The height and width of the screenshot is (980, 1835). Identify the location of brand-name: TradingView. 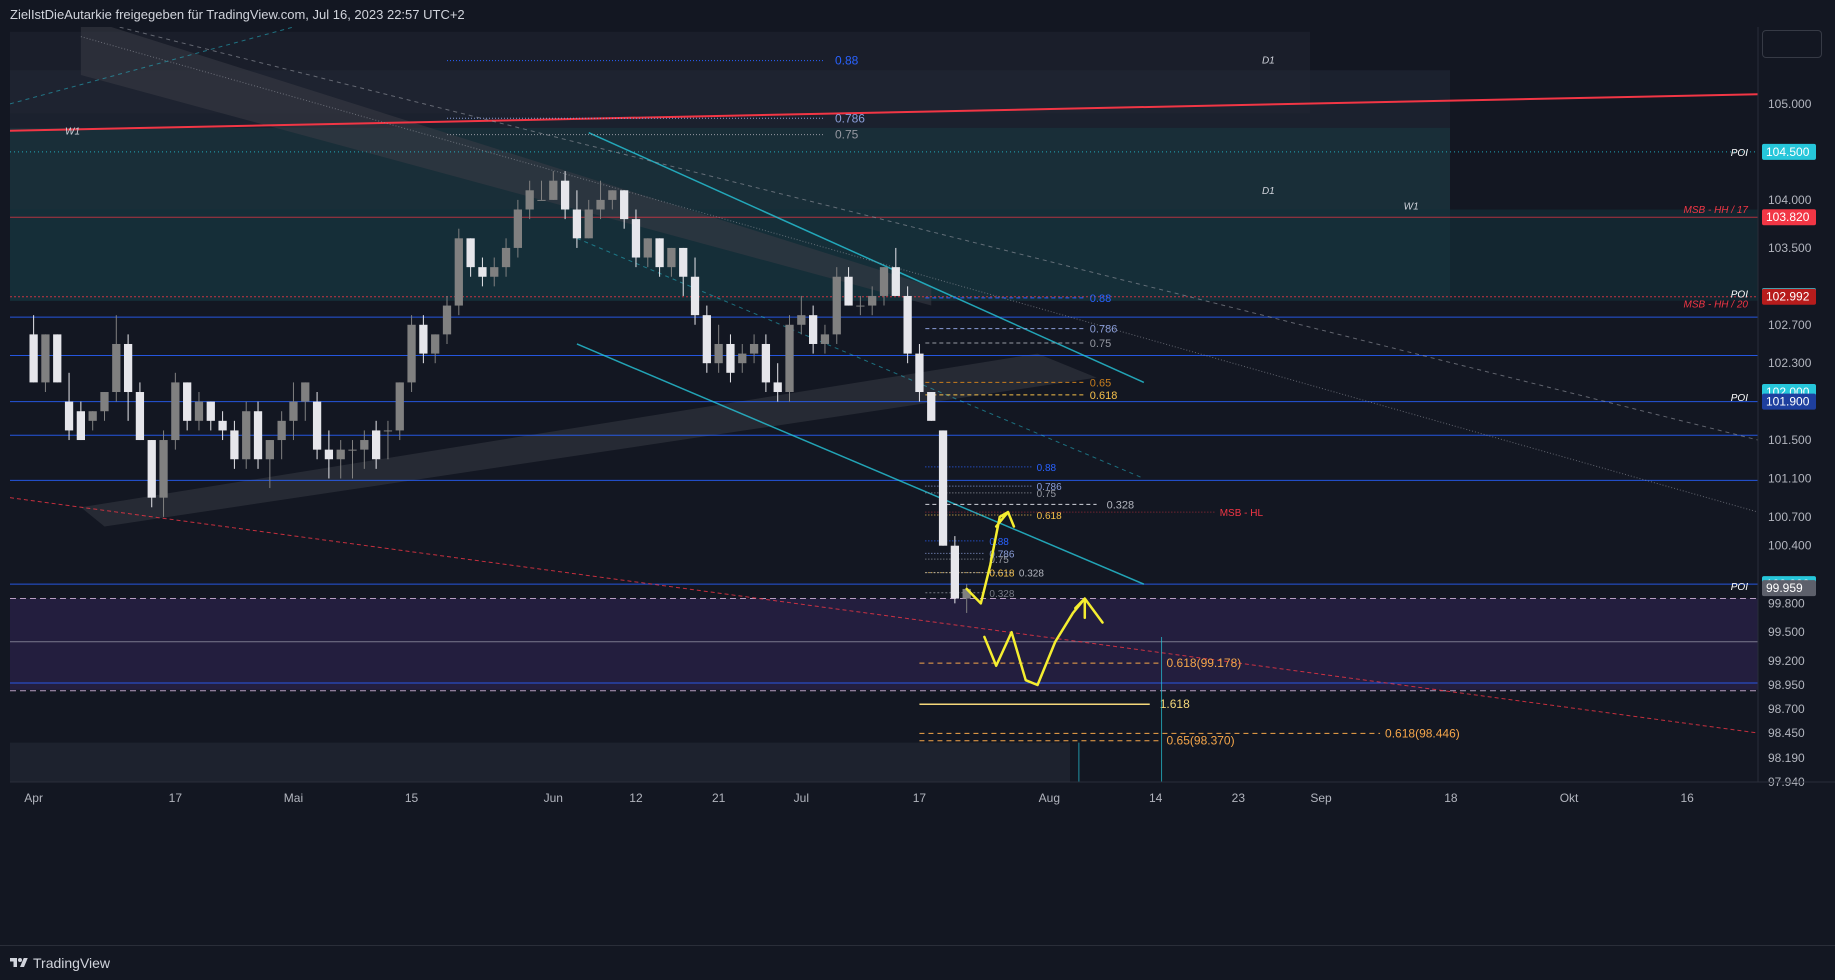
(72, 963).